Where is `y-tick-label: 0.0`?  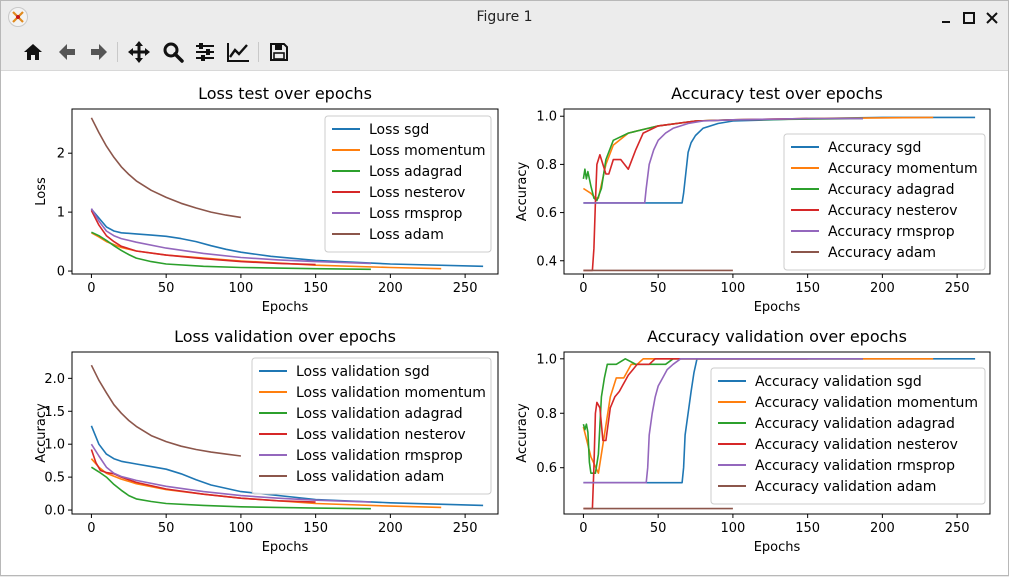 y-tick-label: 0.0 is located at coordinates (54, 511).